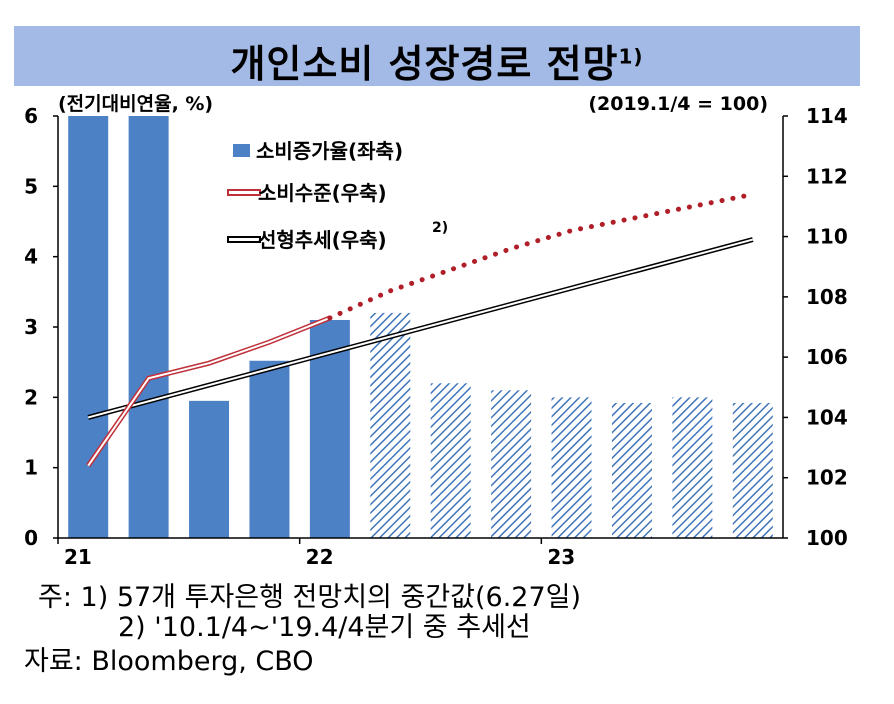 The image size is (894, 704). I want to click on legend: 소비증가율(좌축) 소비수준(우축) 선형추세(우축) 2), so click(337, 195).